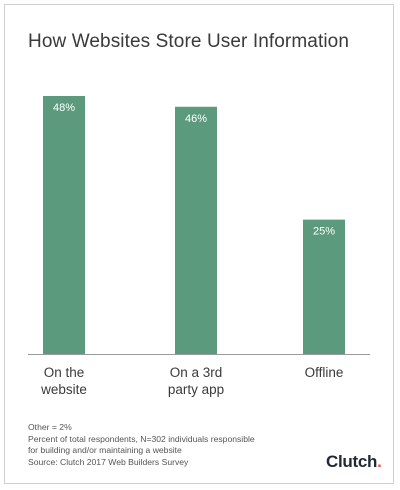  I want to click on footnote-source: Source: Clutch 2017 Web Builders Survey, so click(108, 461).